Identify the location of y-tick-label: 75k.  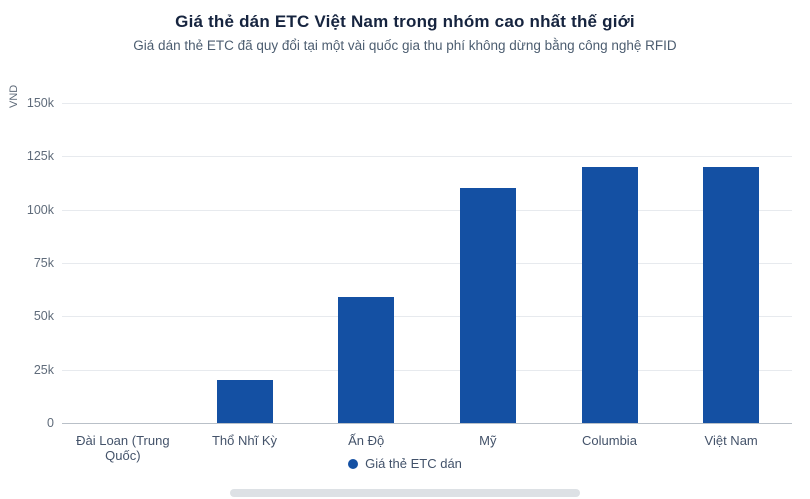
(43, 263).